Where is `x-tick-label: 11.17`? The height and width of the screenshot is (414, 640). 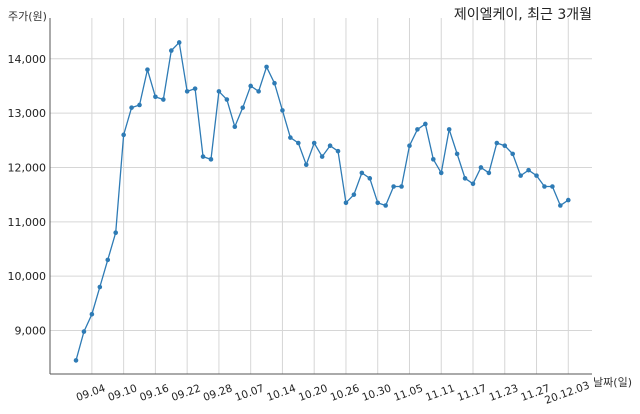
x-tick-label: 11.17 is located at coordinates (472, 393).